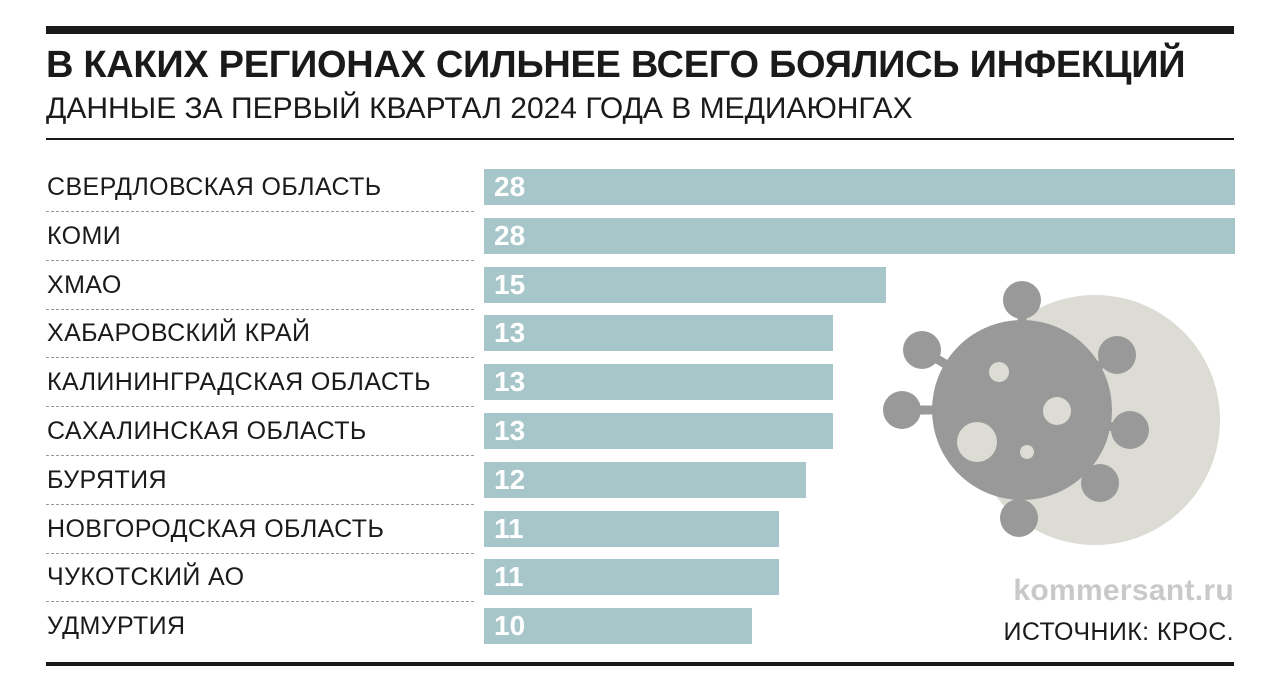  I want to click on bar-value-label: 10, so click(510, 626).